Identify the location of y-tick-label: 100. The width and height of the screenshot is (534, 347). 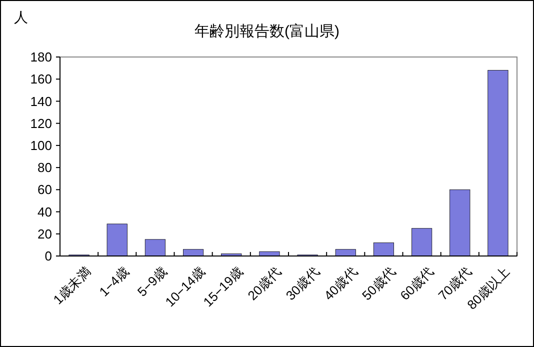
(41, 145).